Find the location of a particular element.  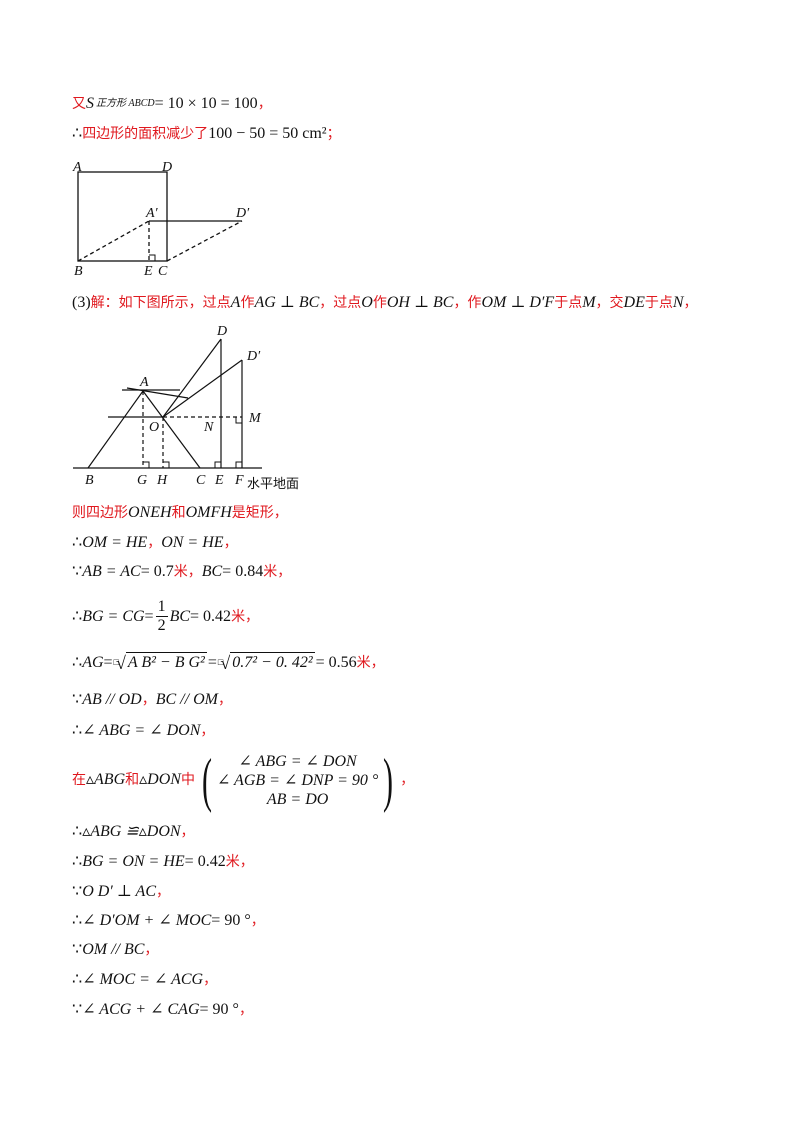

text-line: ∵ AB = AC = 0.7 米， BC = 0.84 米， is located at coordinates (181, 572).